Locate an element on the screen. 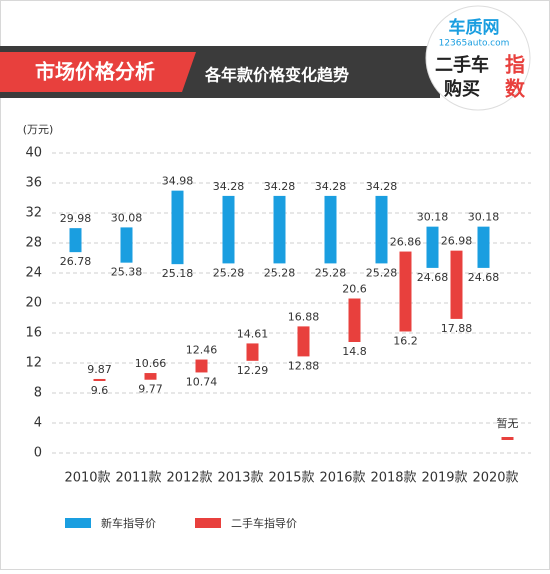  legend-label: 二手车指导价 is located at coordinates (264, 523).